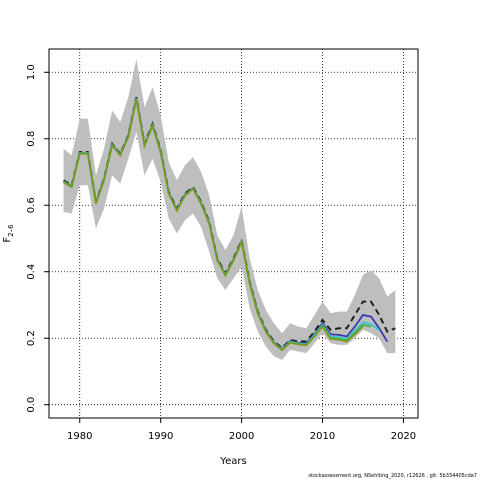 Image resolution: width=480 pixels, height=480 pixels. I want to click on y-axis-title-base: F, so click(7, 240).